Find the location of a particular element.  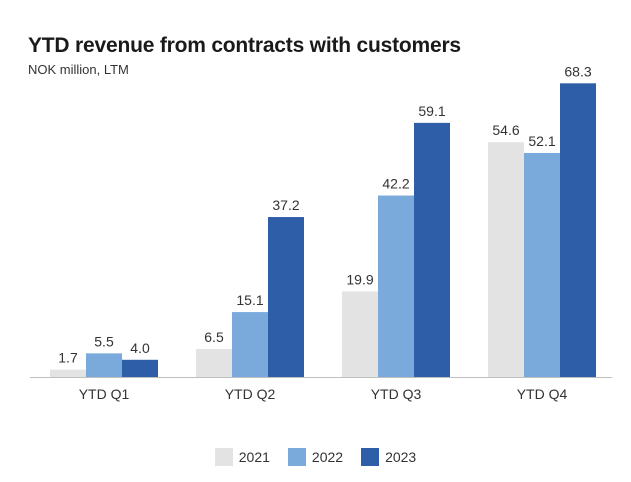

chart-subtitle: NOK million, LTM is located at coordinates (78, 69).